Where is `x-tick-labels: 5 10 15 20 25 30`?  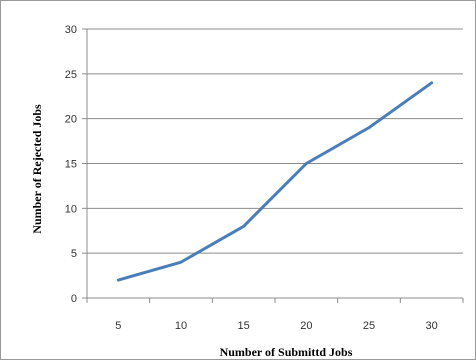
x-tick-labels: 5 10 15 20 25 30 is located at coordinates (276, 326).